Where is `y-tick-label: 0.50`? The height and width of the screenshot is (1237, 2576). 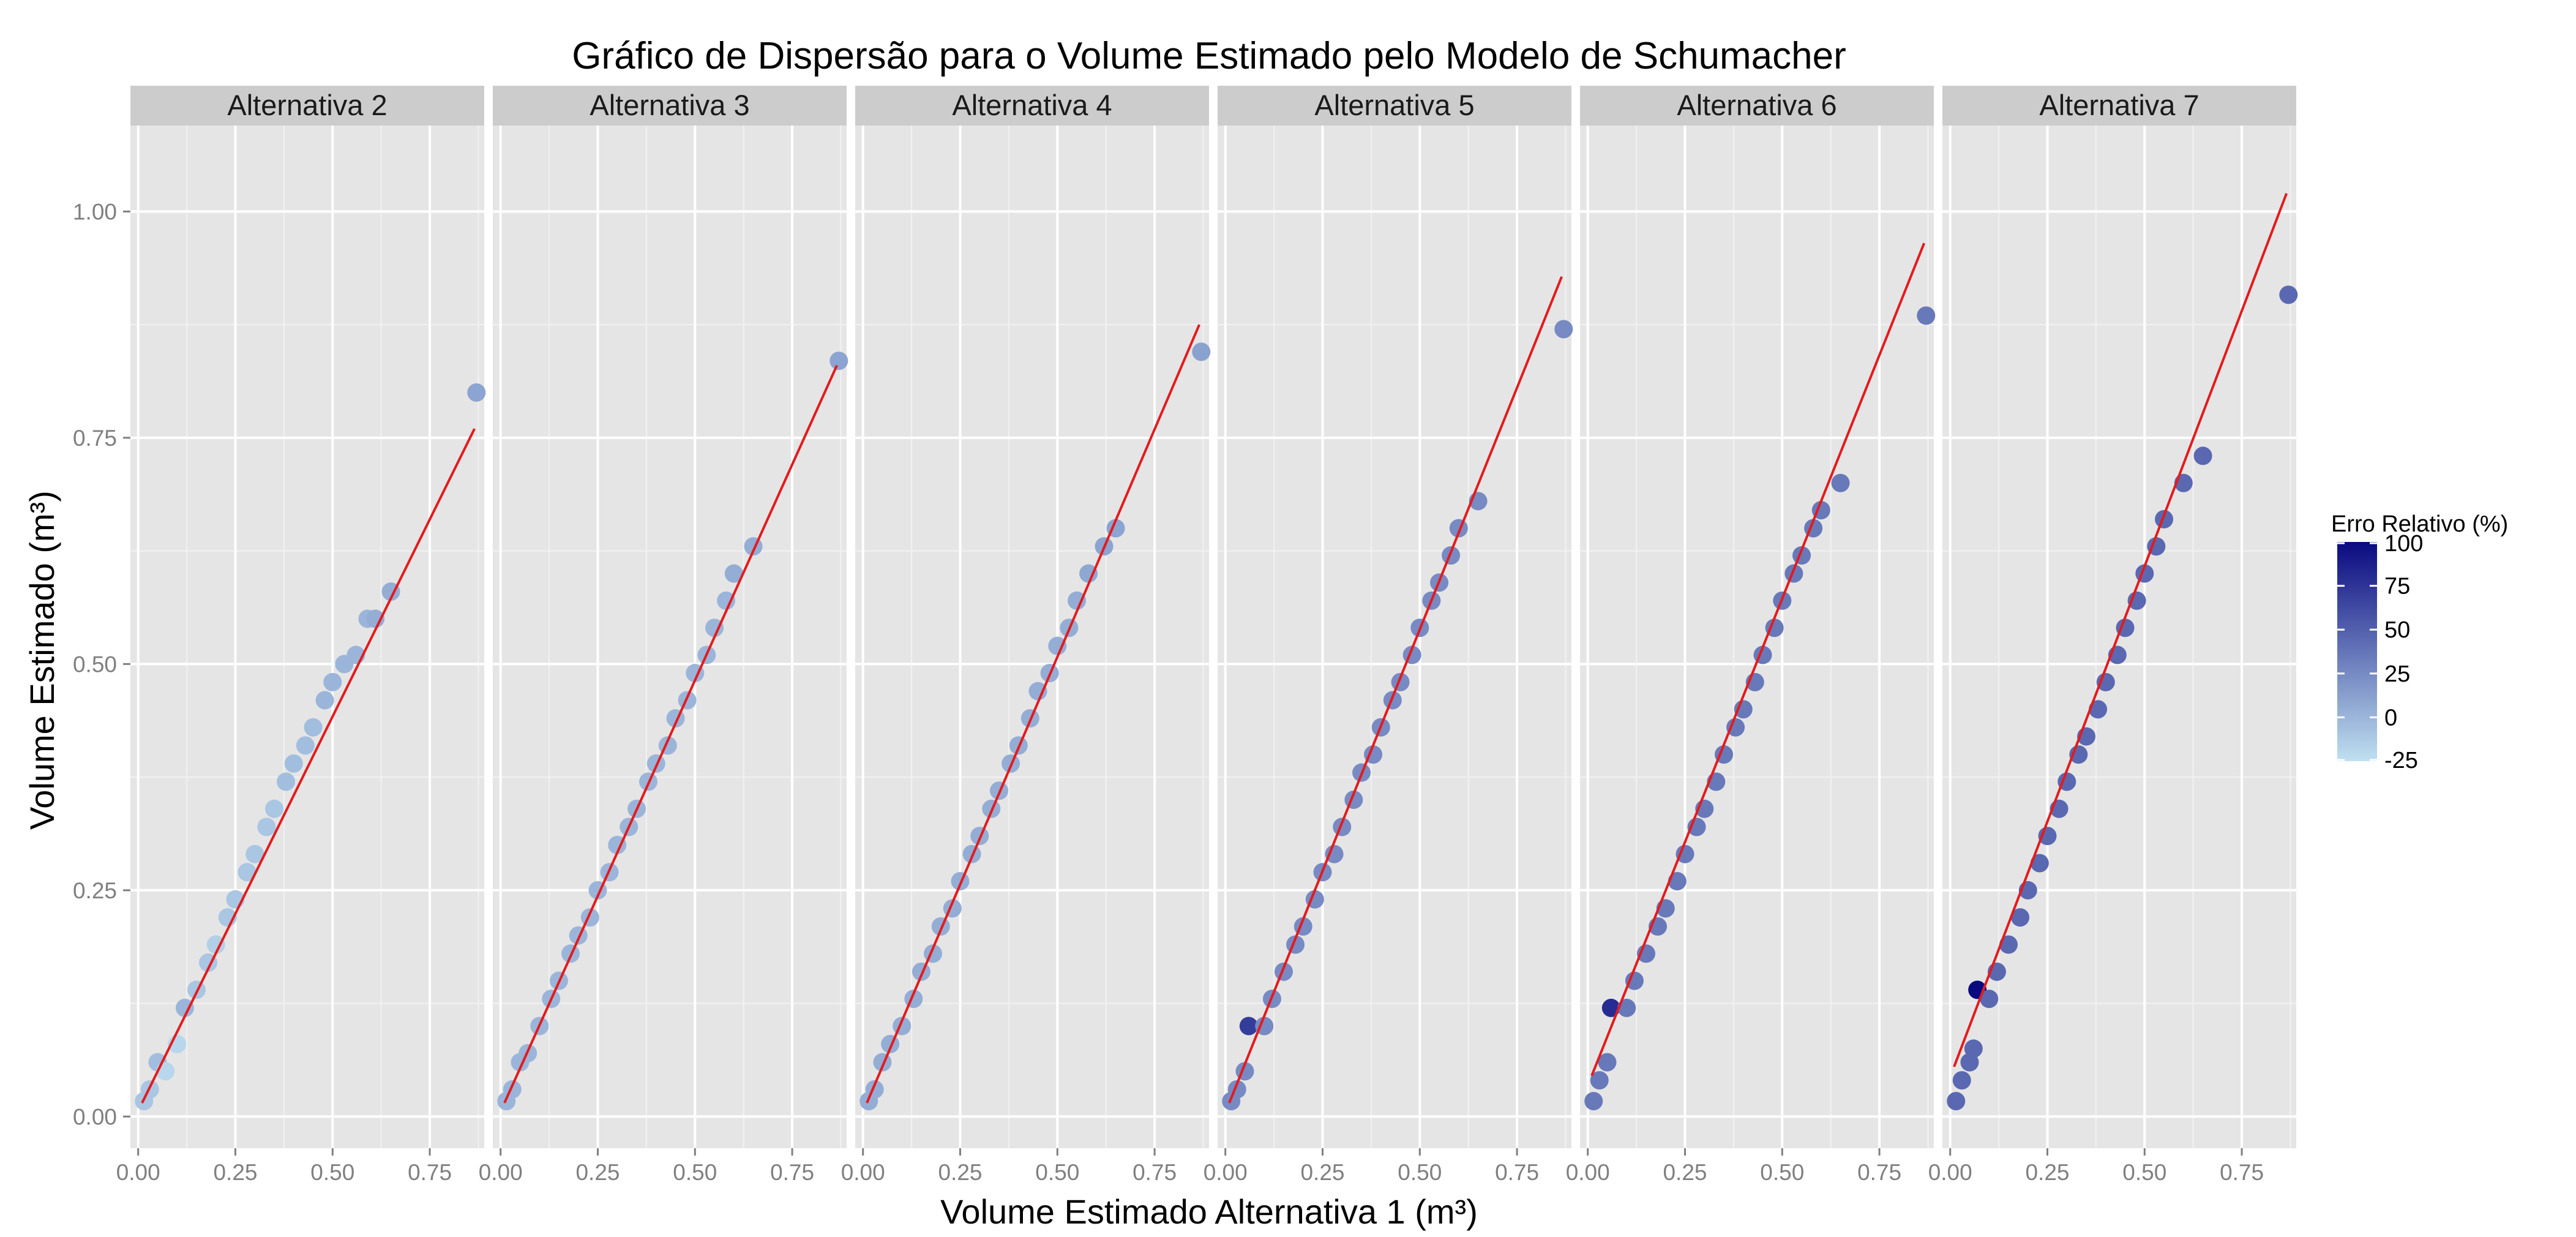 y-tick-label: 0.50 is located at coordinates (95, 664).